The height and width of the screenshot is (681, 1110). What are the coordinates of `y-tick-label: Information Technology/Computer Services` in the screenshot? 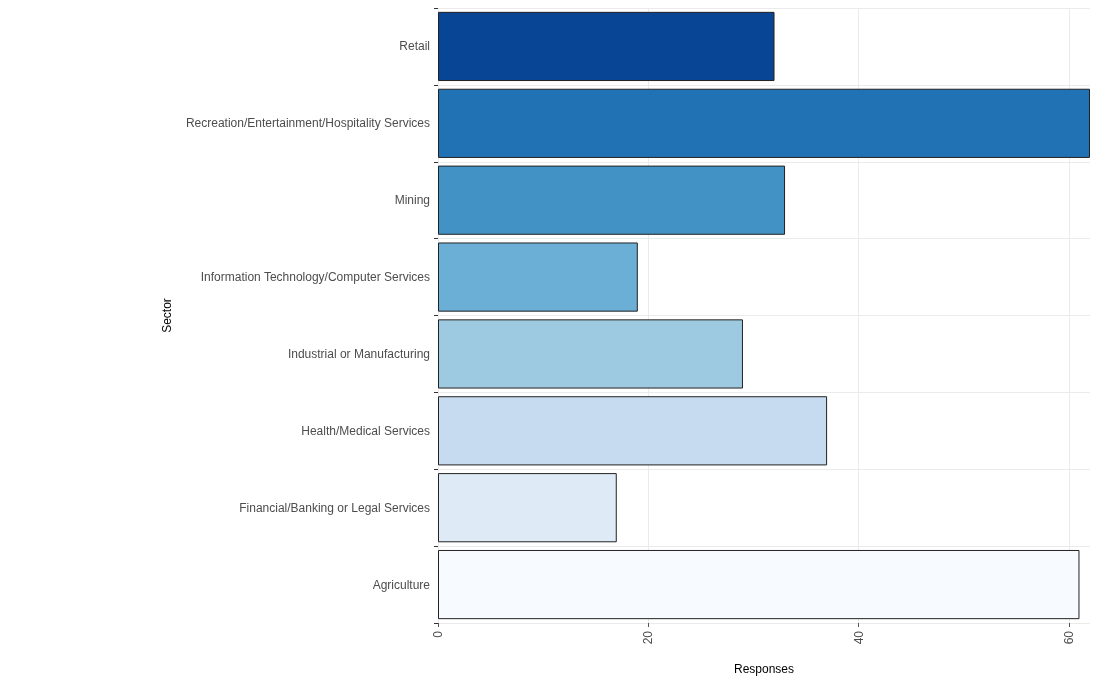 It's located at (315, 277).